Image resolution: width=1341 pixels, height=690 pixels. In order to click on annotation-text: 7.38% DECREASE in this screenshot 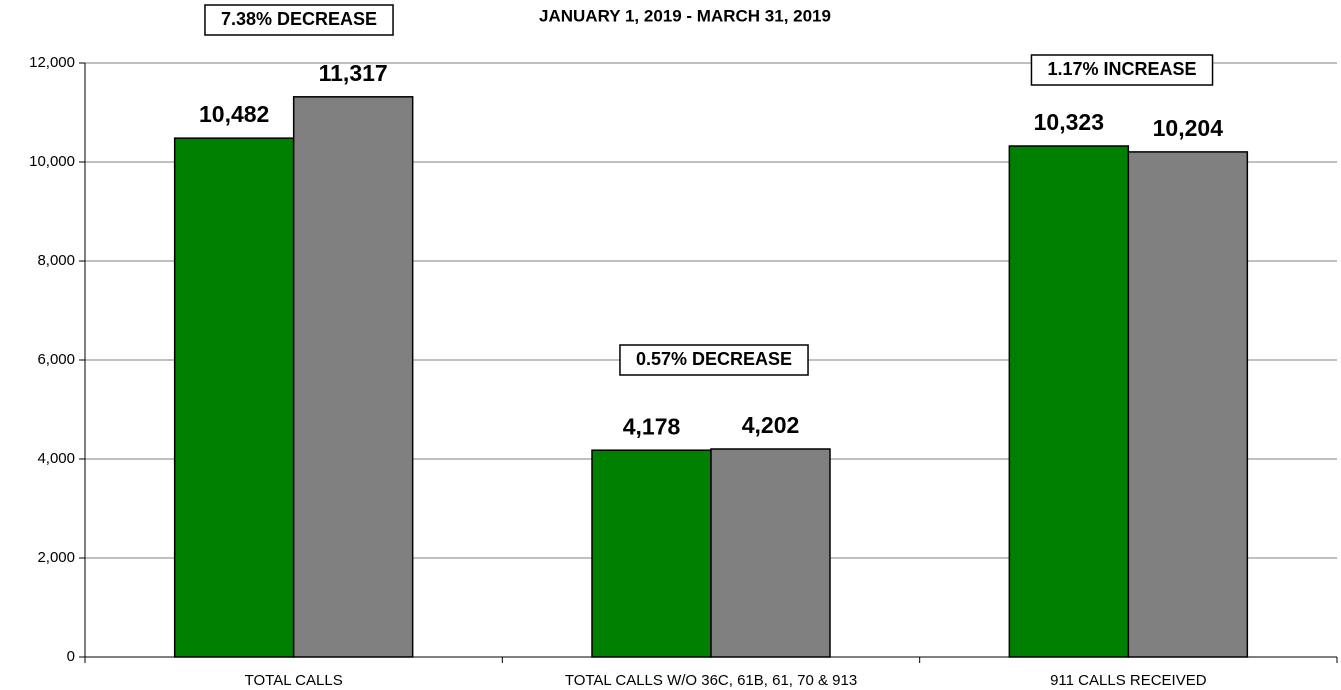, I will do `click(299, 19)`.